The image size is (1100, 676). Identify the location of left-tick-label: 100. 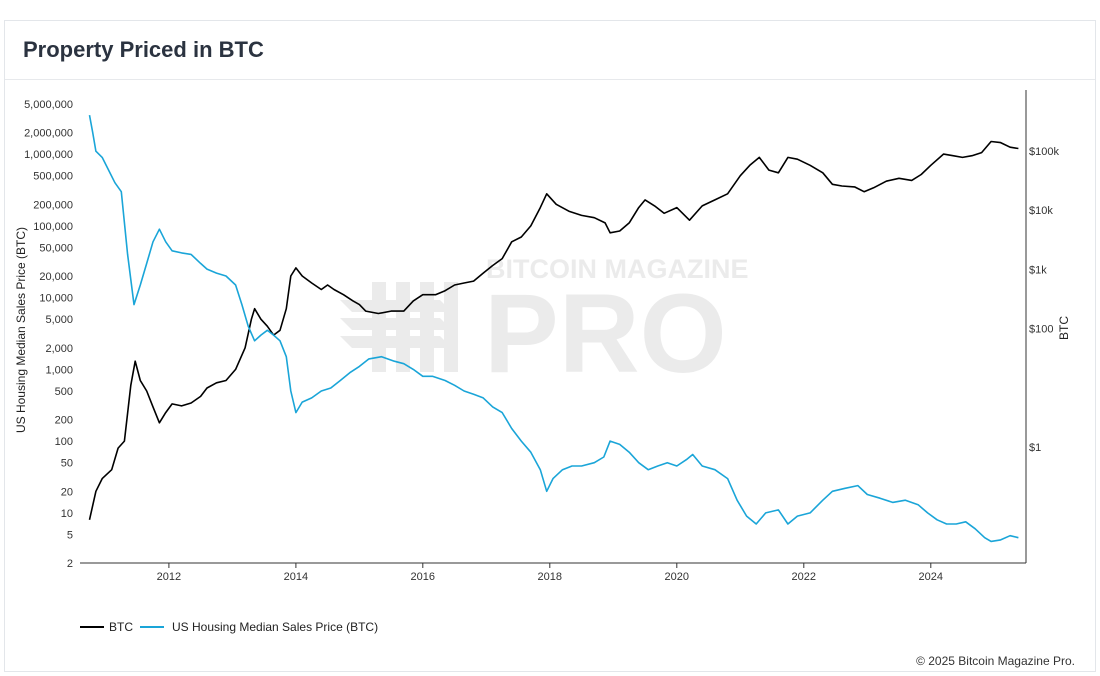
(64, 442).